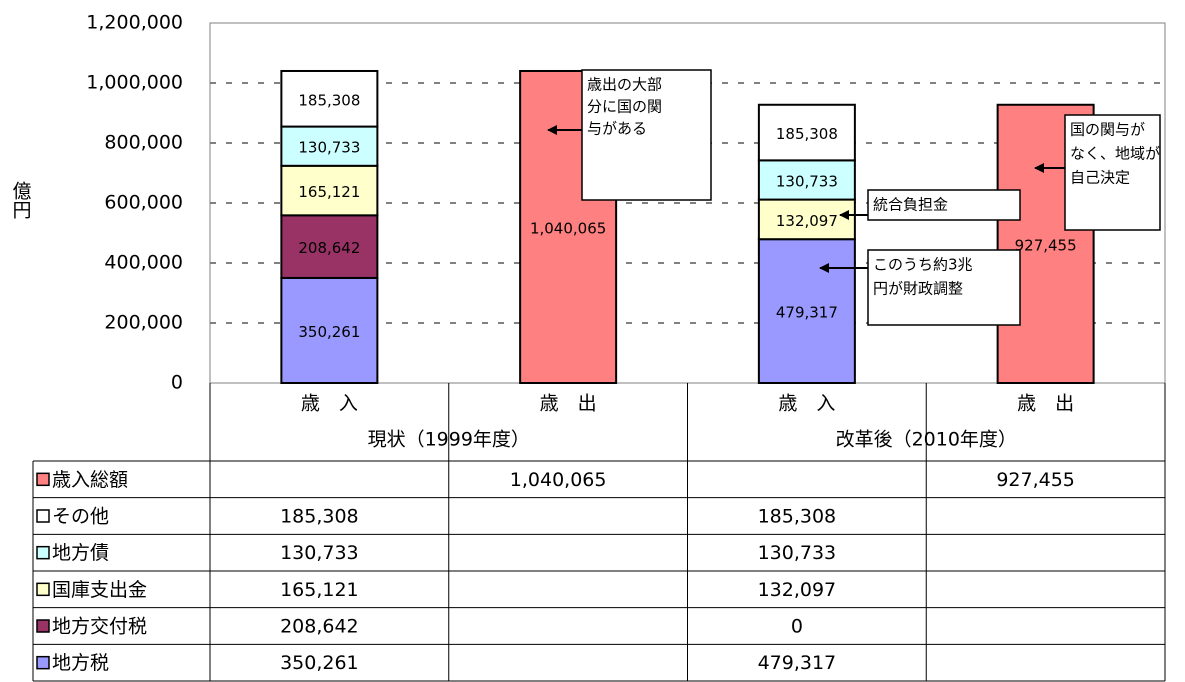  Describe the element at coordinates (319, 627) in the screenshot. I see `table-cell: 208,642` at that location.